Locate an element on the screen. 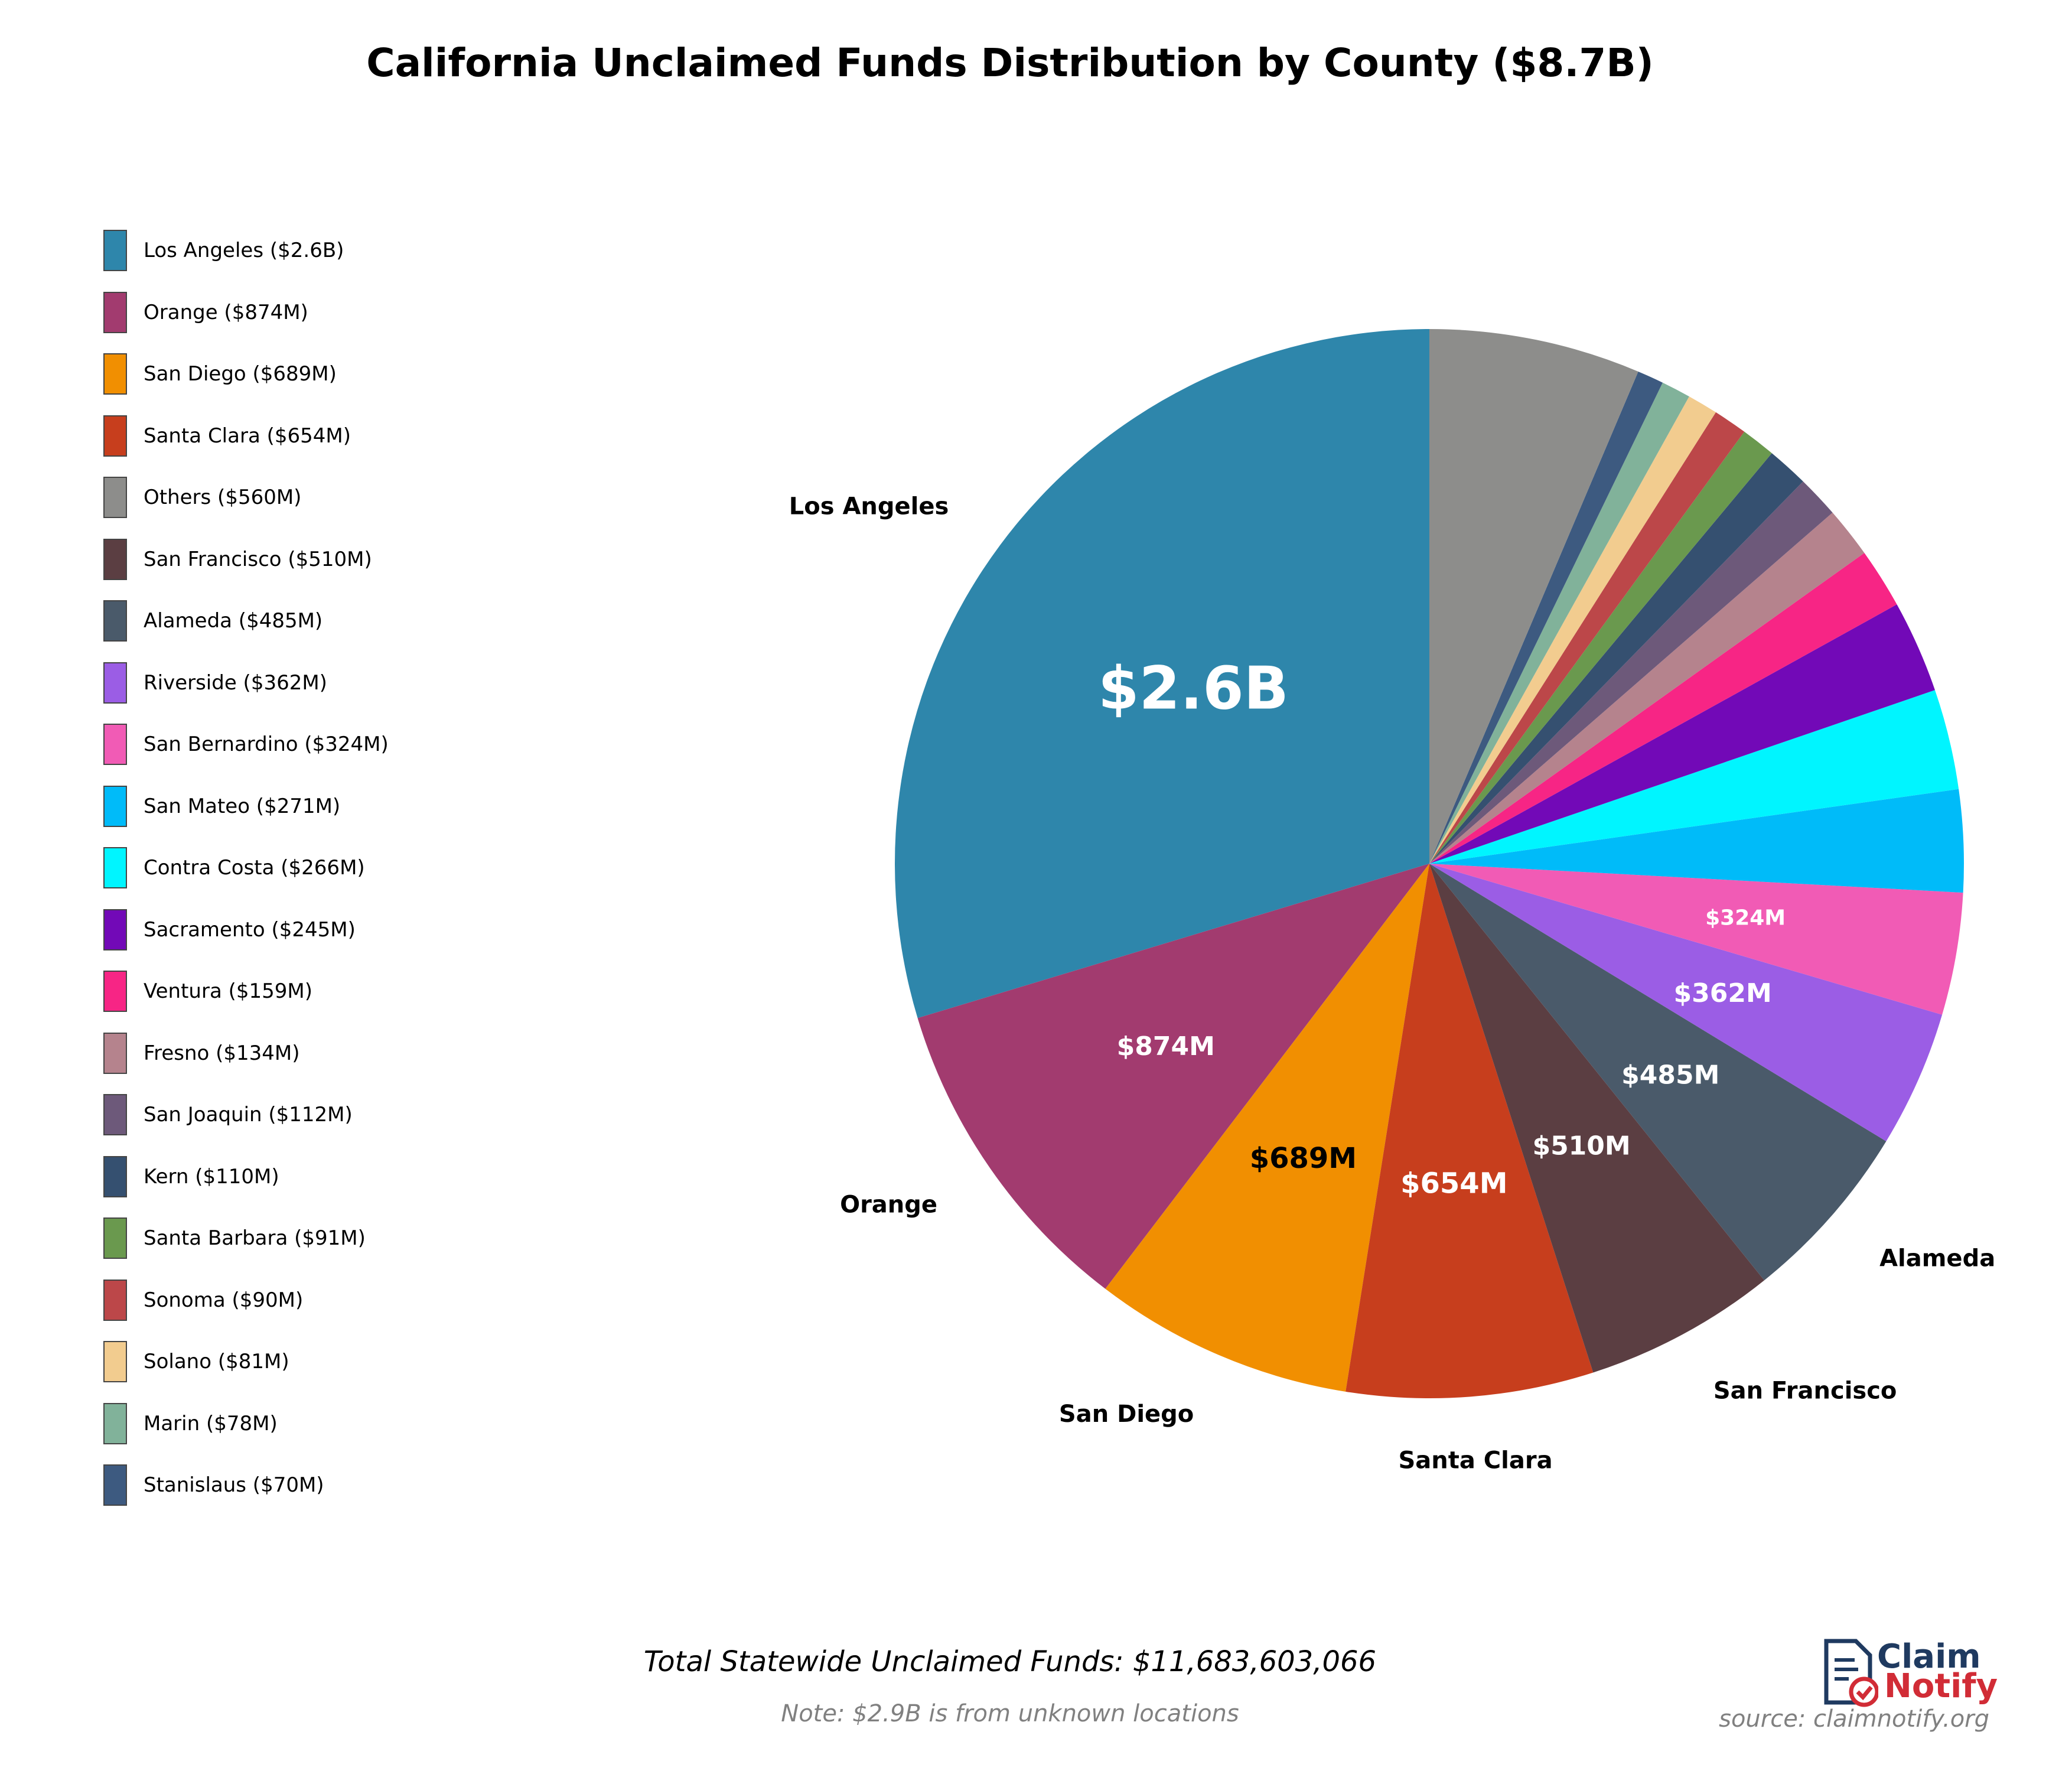 The image size is (2072, 1771). legend-item-sacramento: Sacramento ($245M) is located at coordinates (246, 930).